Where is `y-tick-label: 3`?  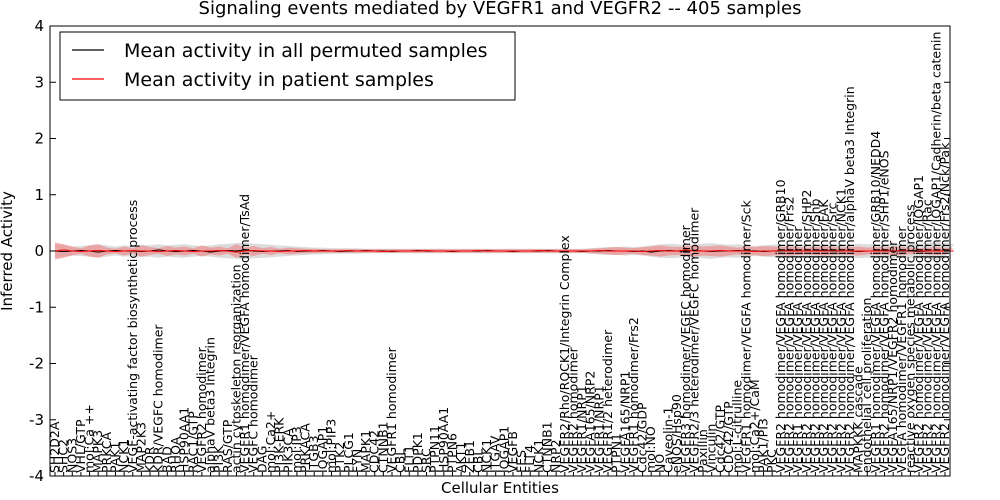 y-tick-label: 3 is located at coordinates (39, 82).